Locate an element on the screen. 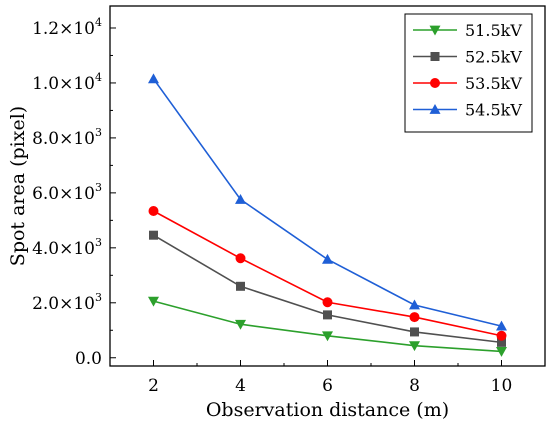  legend: 51.5kV 52.5kV 53.5kV 54.5kV is located at coordinates (468, 73).